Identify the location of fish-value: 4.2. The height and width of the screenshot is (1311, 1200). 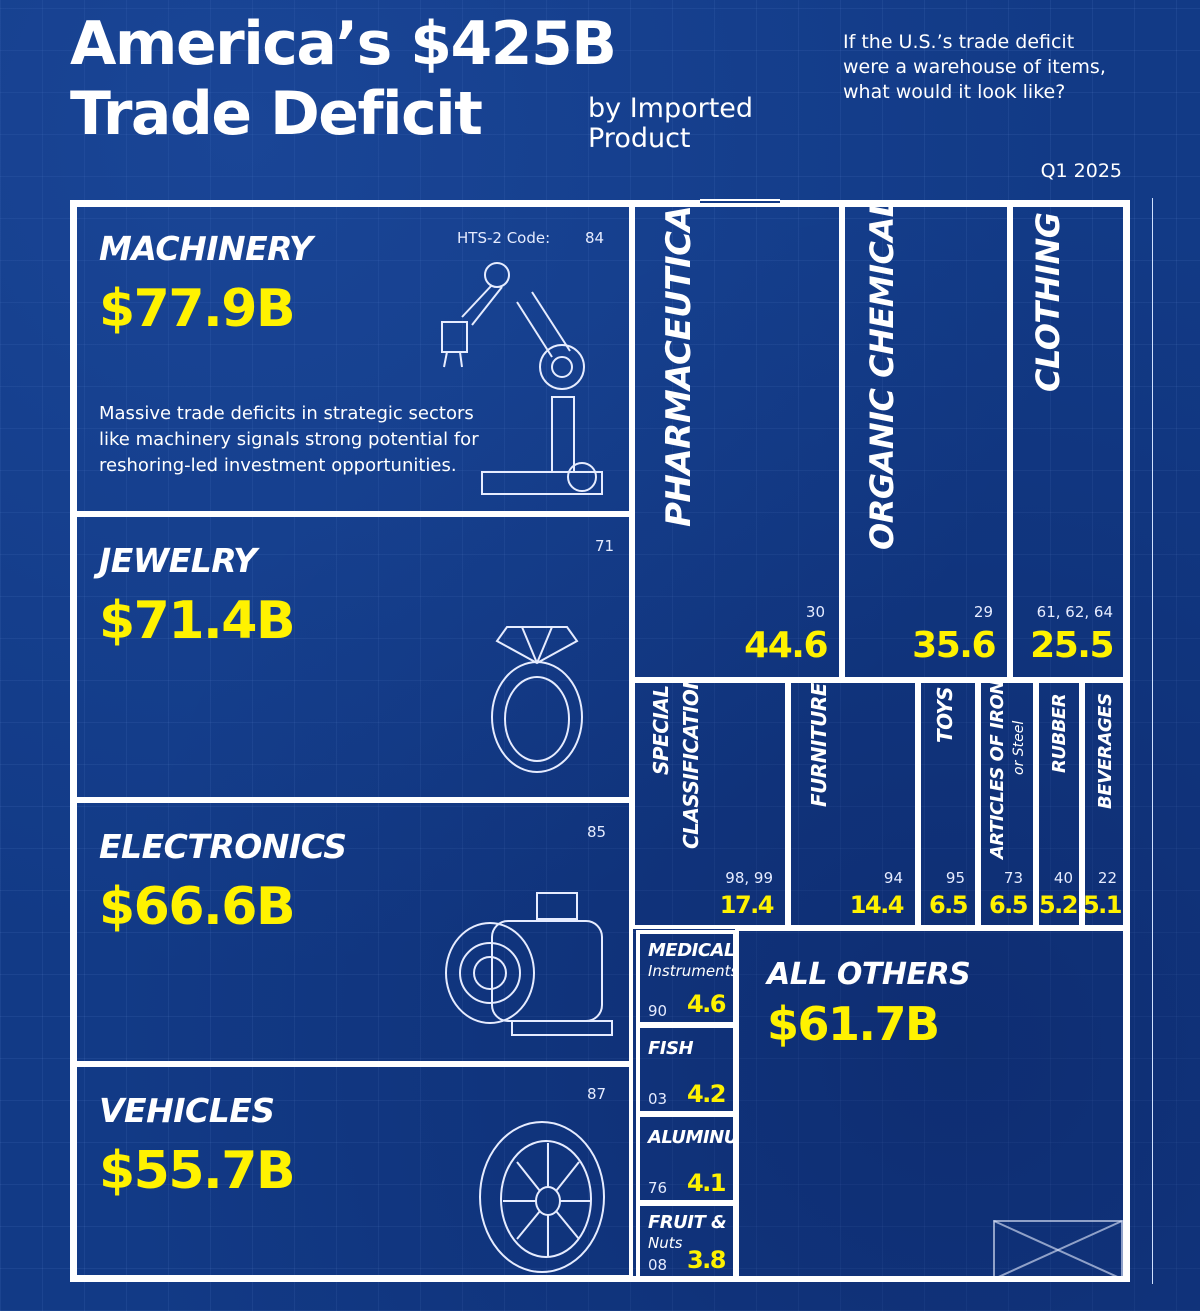
(706, 1094).